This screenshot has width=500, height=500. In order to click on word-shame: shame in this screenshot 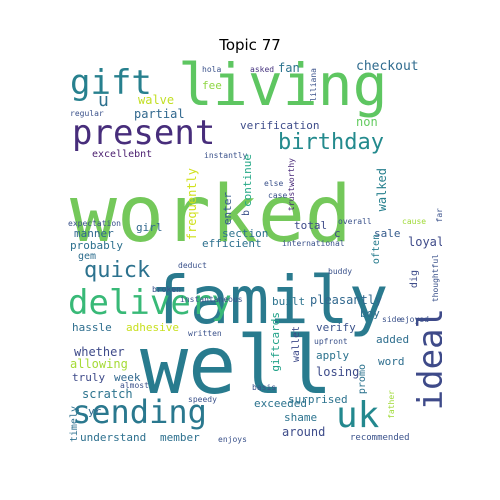, I will do `click(301, 417)`.